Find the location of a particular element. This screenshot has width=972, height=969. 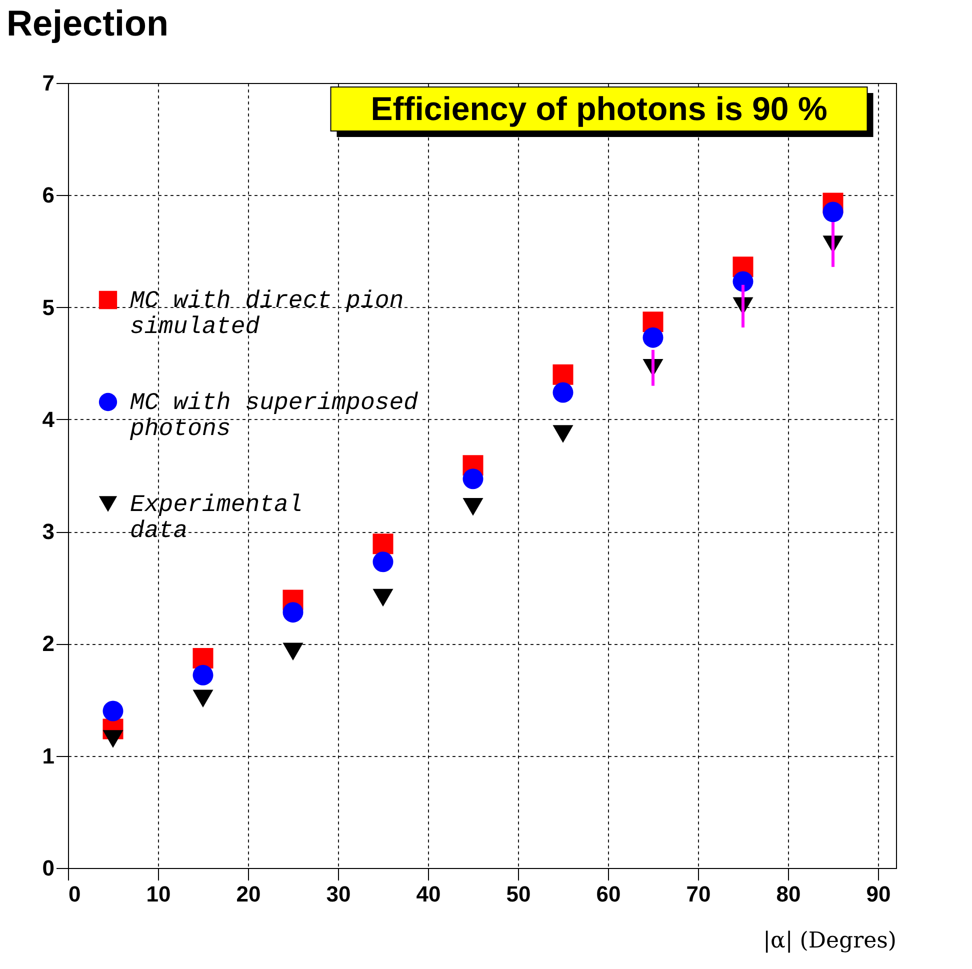

y-tick-label: 6 is located at coordinates (48, 195).